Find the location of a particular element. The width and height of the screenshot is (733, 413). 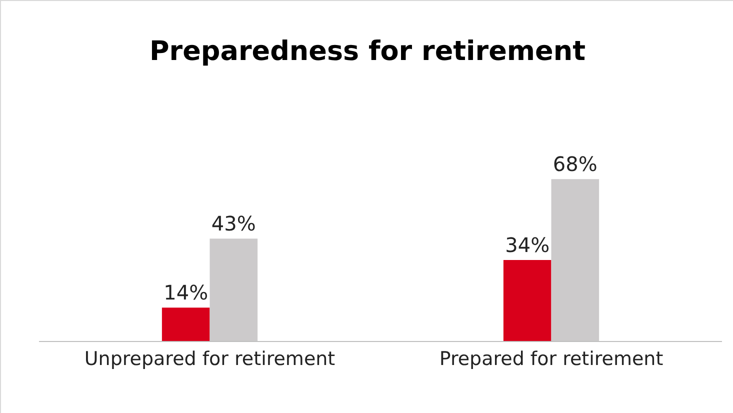

data-label: 14% is located at coordinates (186, 292).